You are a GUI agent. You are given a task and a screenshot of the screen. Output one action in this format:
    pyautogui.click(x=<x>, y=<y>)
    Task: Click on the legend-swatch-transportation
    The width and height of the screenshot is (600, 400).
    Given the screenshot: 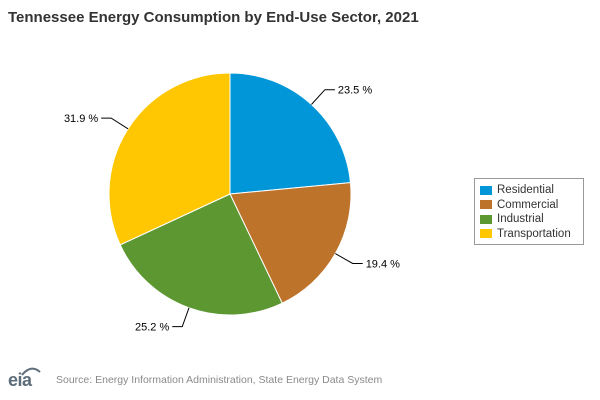 What is the action you would take?
    pyautogui.click(x=486, y=234)
    